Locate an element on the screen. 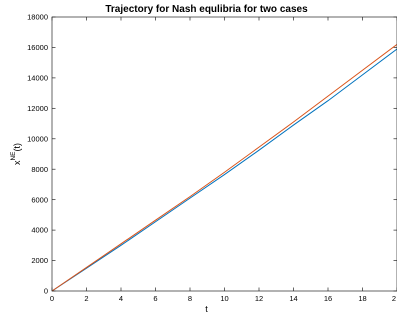  x-tick-label: 14 is located at coordinates (293, 298).